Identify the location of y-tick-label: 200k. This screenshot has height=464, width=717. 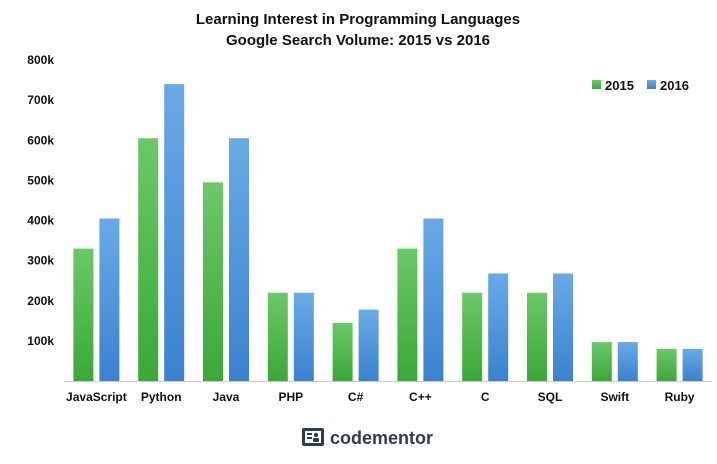
(40, 301).